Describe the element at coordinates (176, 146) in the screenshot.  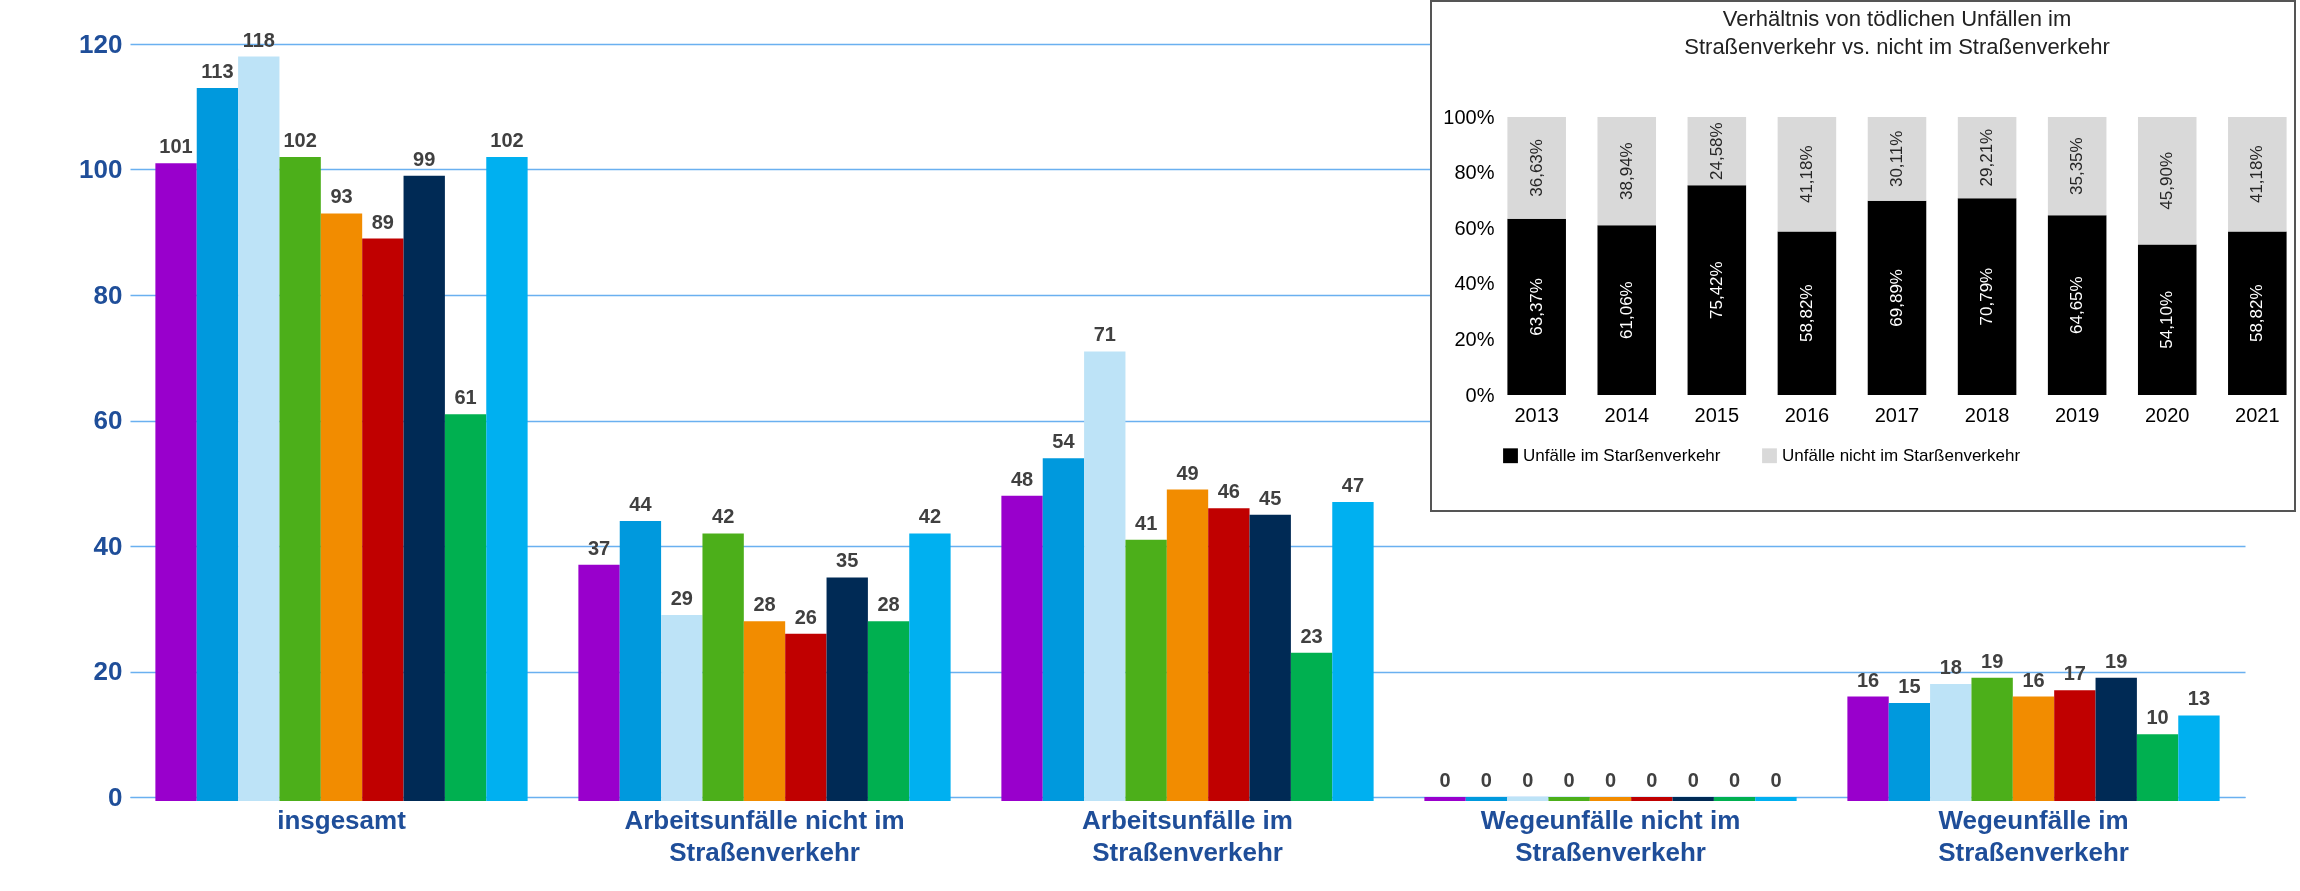
I see `data-label: 101` at that location.